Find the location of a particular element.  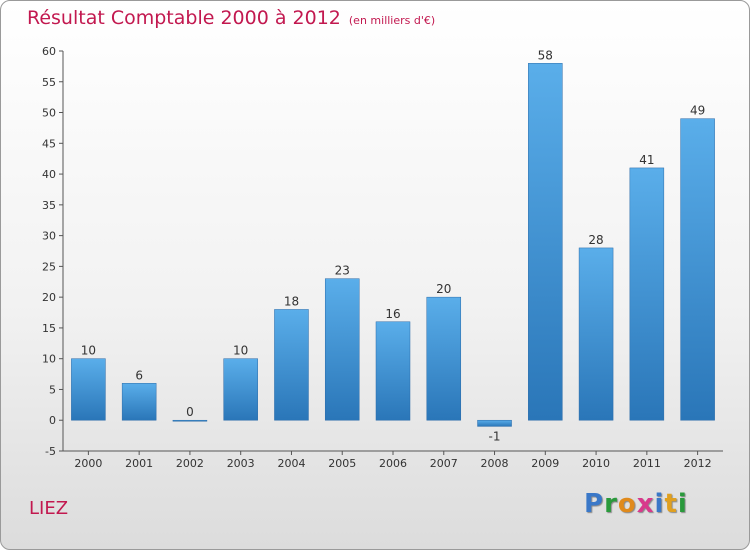

x-tick-label-2012: 2012 is located at coordinates (698, 463).